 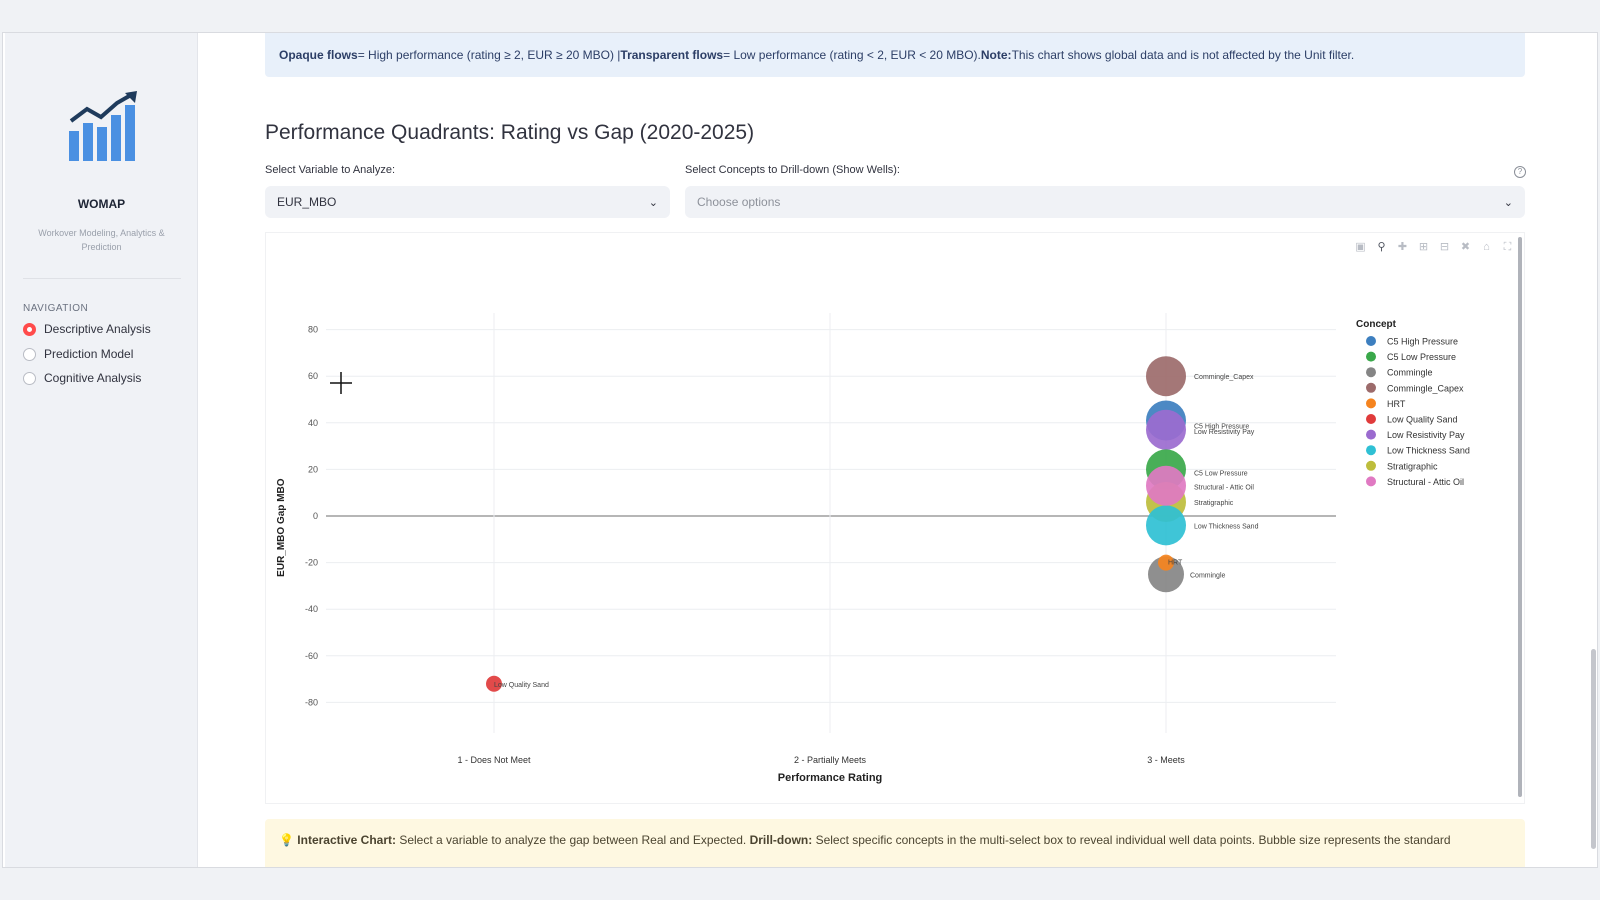 What do you see at coordinates (56, 308) in the screenshot?
I see `nav-title: NAVIGATION` at bounding box center [56, 308].